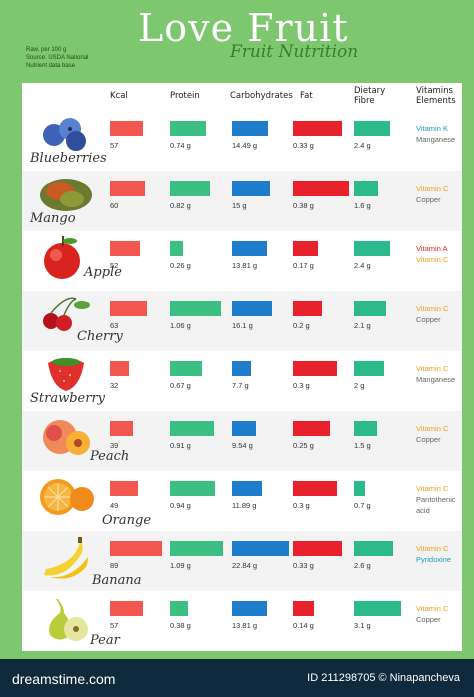  Describe the element at coordinates (46, 50) in the screenshot. I see `source-note-line: Raw, per 100 g` at that location.